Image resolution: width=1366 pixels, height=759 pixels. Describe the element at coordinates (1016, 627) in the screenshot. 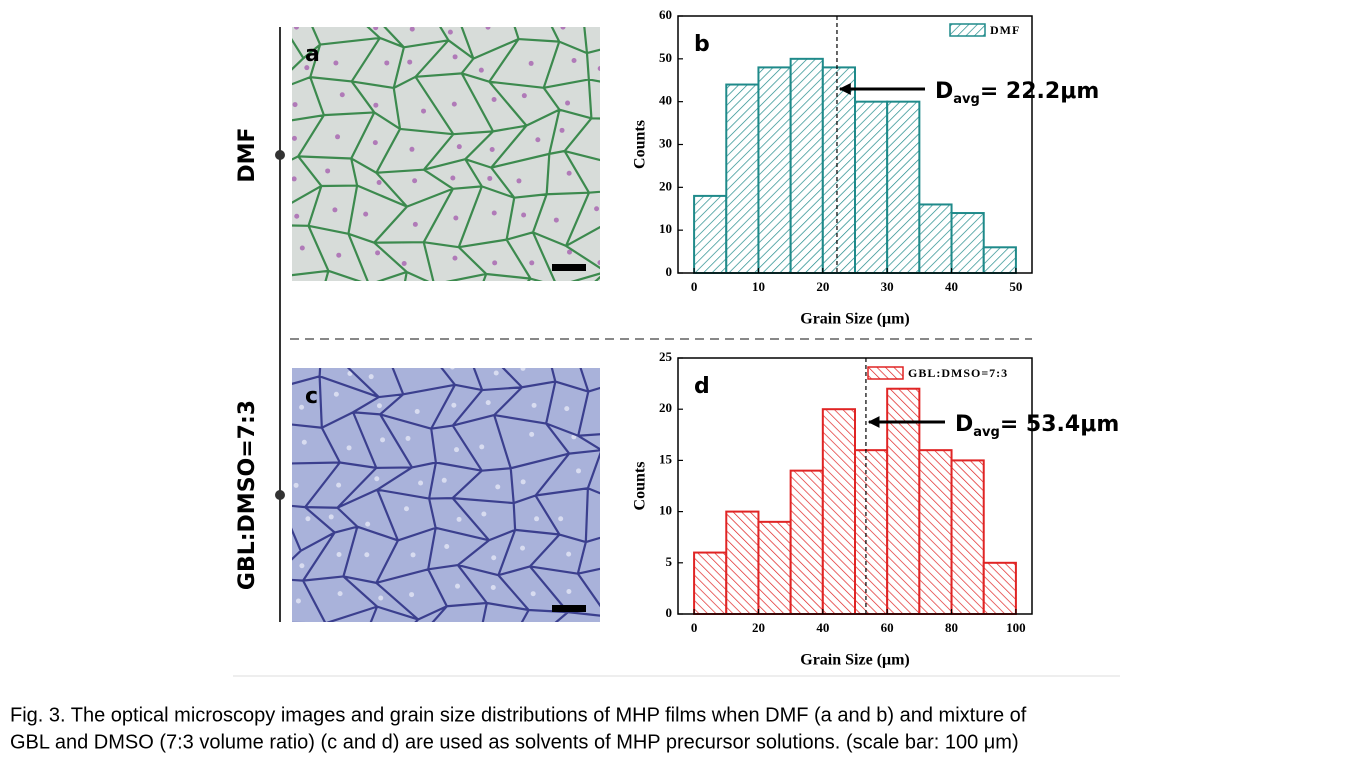

I see `x-tick-label: 100` at that location.